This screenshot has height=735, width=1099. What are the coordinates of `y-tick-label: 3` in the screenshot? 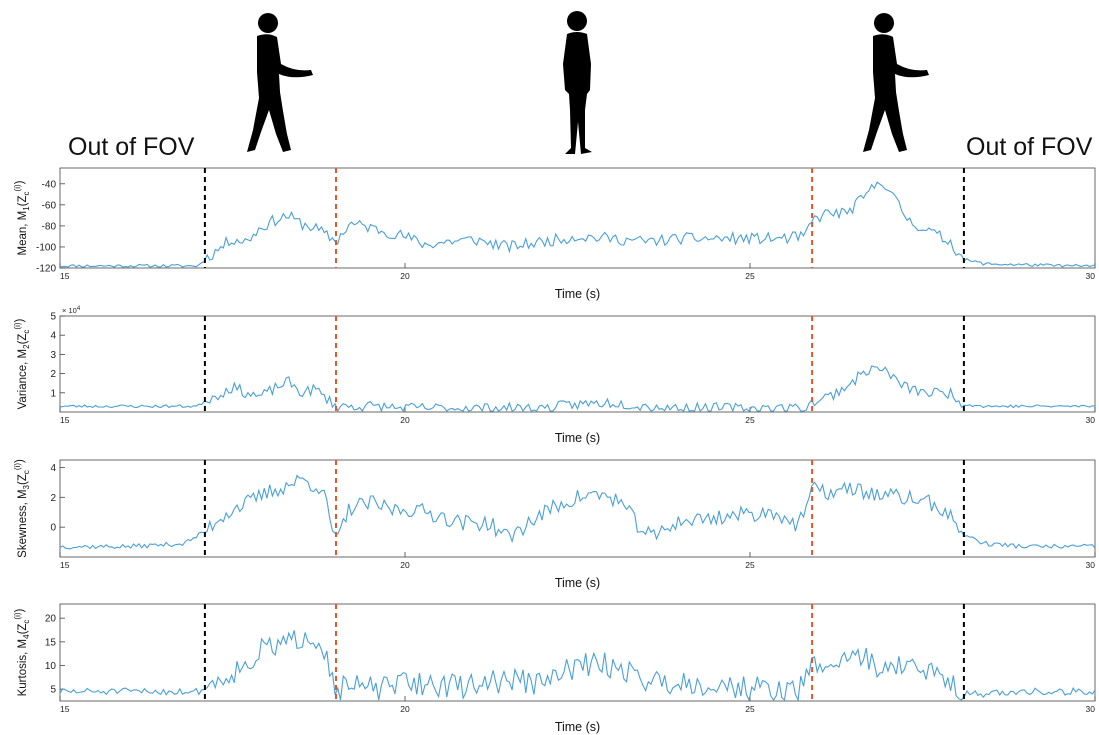 It's located at (53, 355).